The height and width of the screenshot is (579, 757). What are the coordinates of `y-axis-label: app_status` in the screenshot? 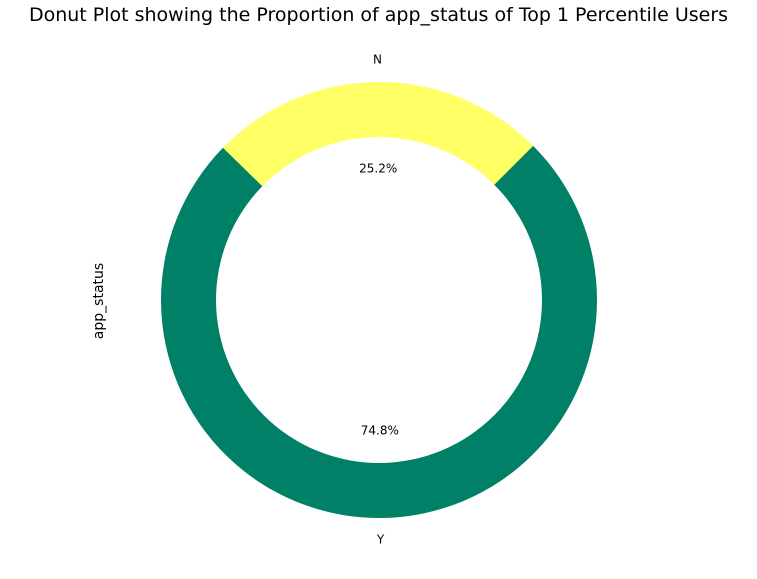 It's located at (99, 301).